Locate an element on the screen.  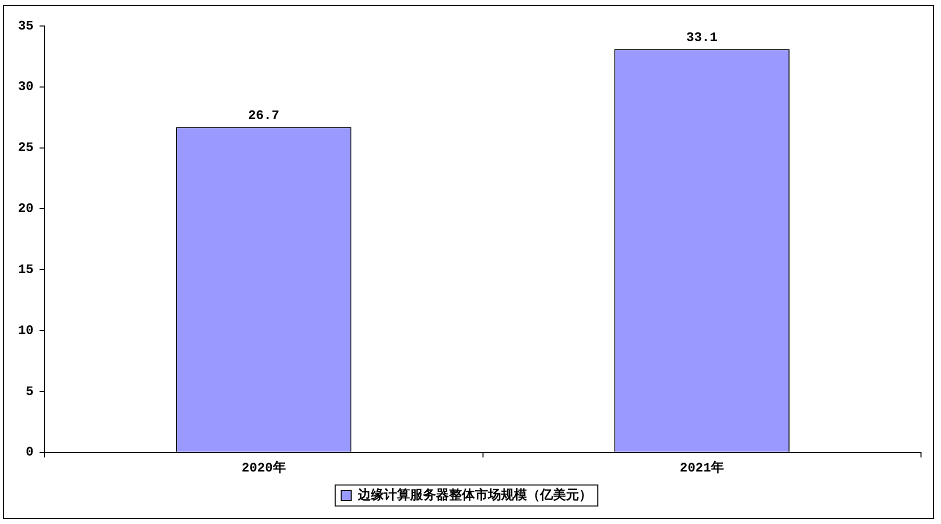
y-tick-label: 20 is located at coordinates (26, 208).